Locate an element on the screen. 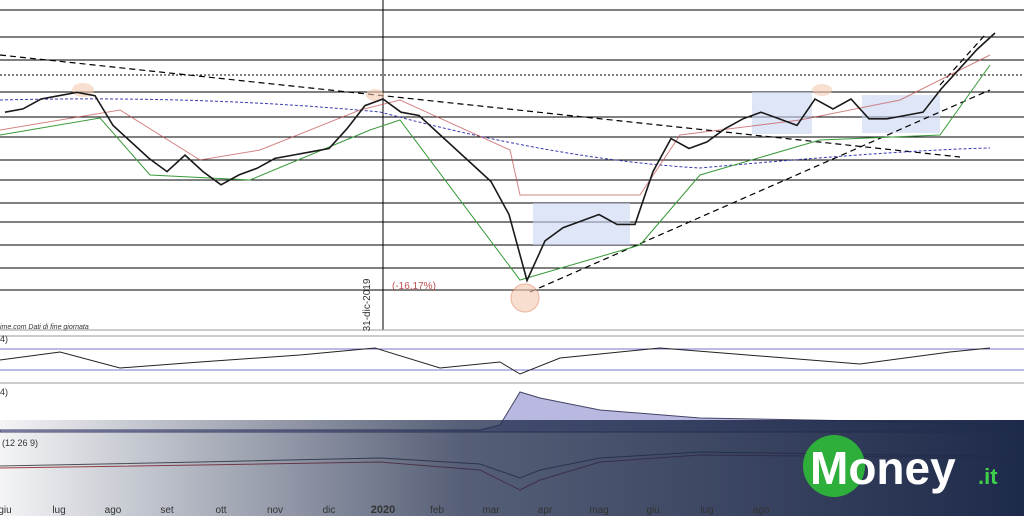 The image size is (1024, 516). x-tick-label: dic is located at coordinates (329, 510).